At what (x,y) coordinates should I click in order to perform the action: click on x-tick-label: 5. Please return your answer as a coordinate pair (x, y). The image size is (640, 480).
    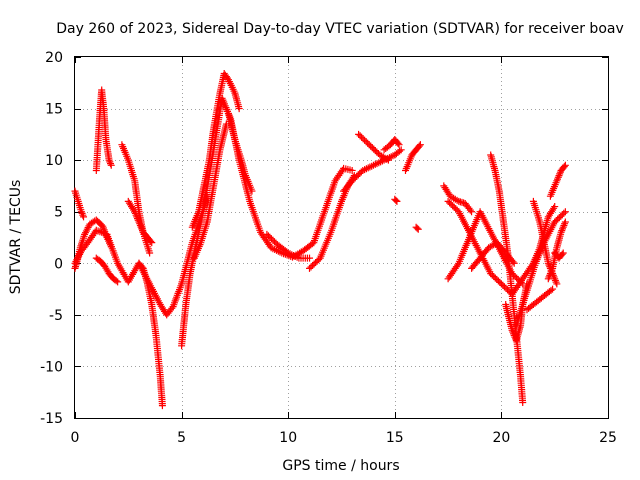
    Looking at the image, I should click on (181, 438).